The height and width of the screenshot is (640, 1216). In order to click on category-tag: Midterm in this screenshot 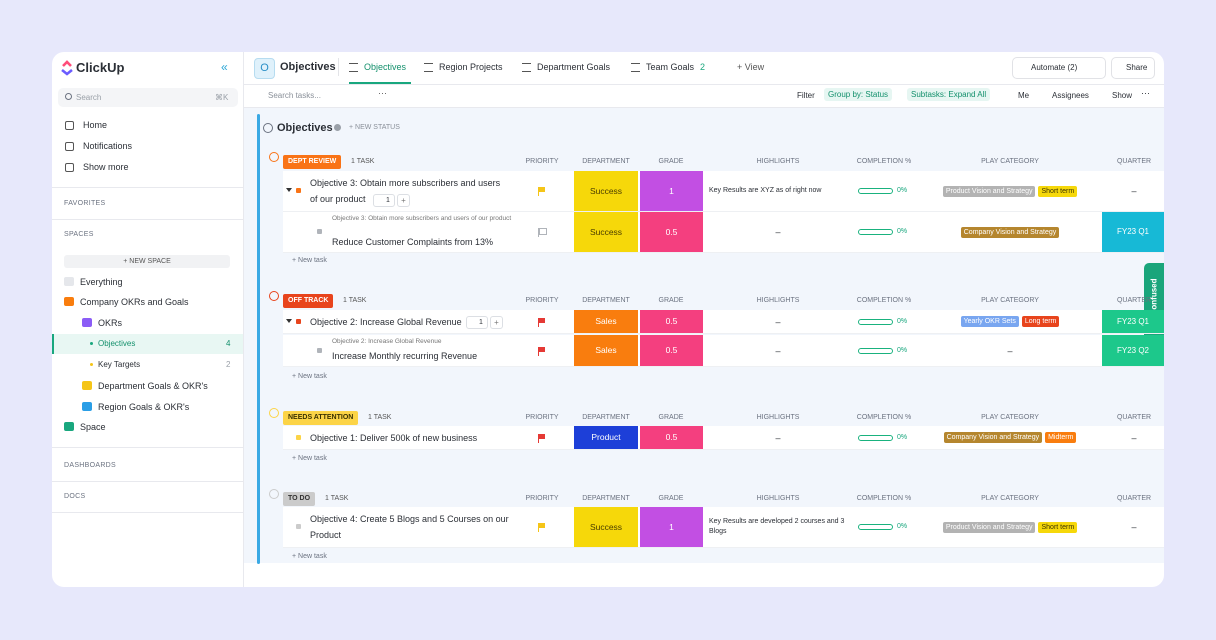, I will do `click(1061, 437)`.